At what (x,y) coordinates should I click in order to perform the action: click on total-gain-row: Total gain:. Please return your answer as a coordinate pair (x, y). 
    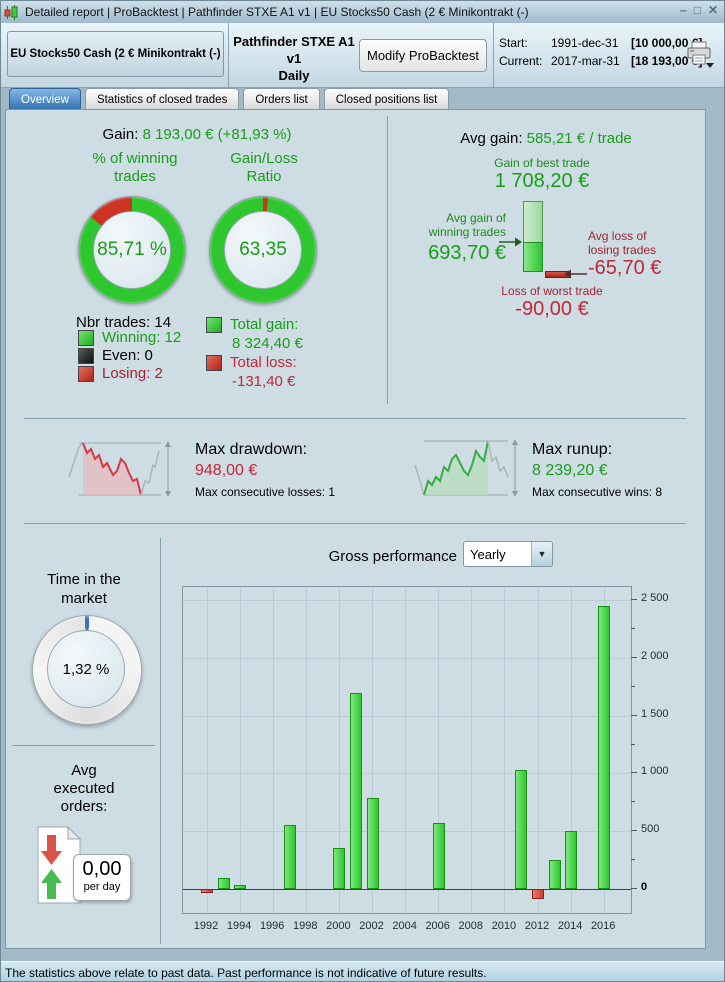
    Looking at the image, I should click on (252, 324).